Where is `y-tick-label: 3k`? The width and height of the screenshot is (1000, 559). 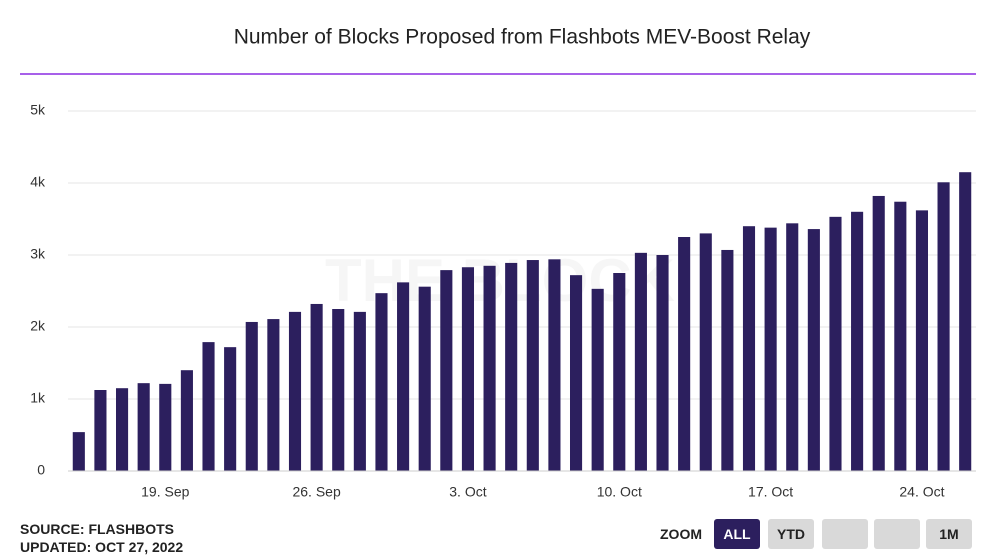 y-tick-label: 3k is located at coordinates (38, 254).